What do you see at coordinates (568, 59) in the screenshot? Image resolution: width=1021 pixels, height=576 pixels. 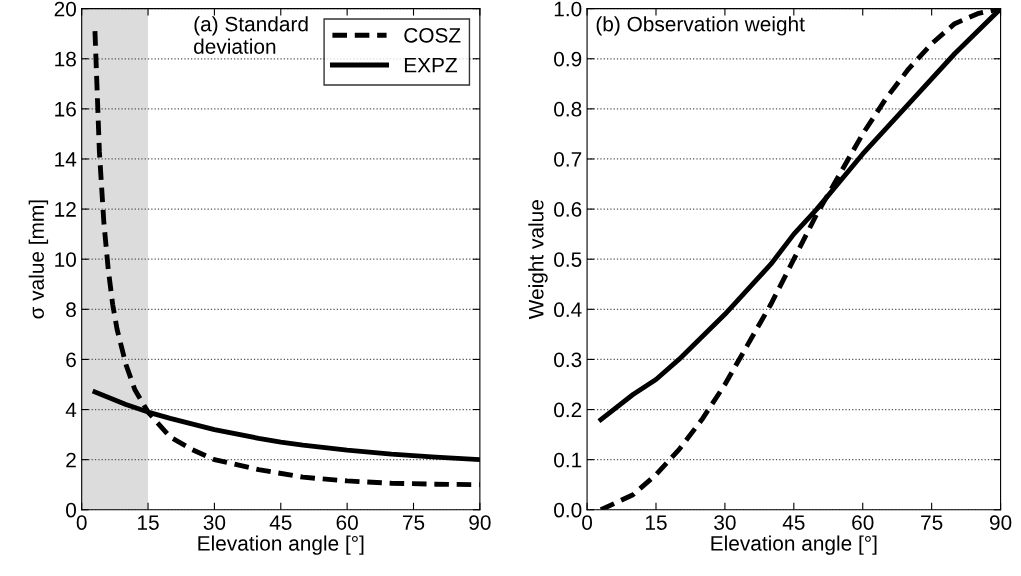 I see `y-tick-label: 0.9` at bounding box center [568, 59].